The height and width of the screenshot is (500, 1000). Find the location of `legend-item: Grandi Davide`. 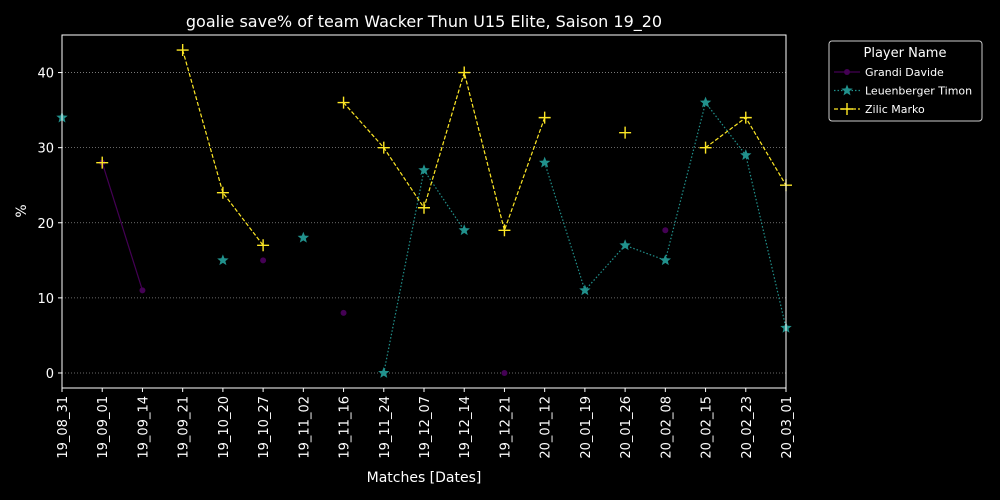

legend-item: Grandi Davide is located at coordinates (889, 72).